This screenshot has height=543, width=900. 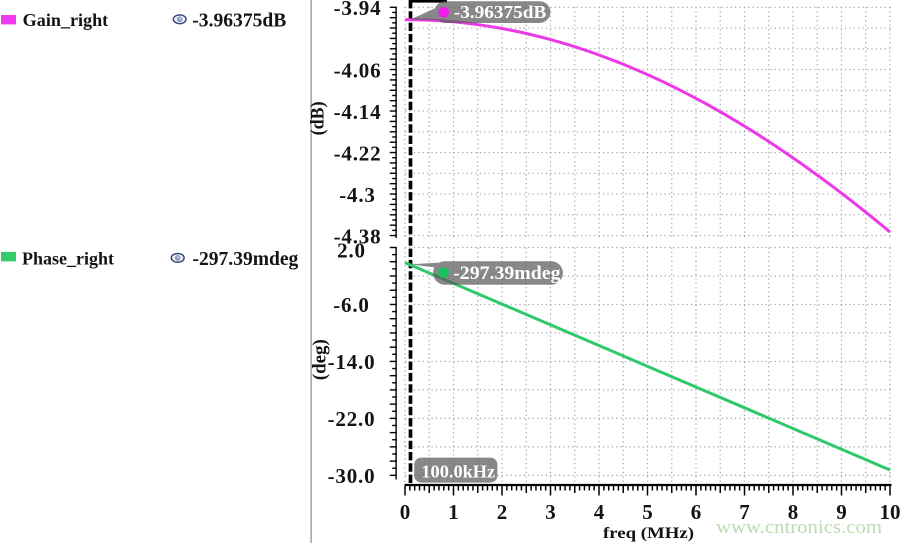 What do you see at coordinates (599, 512) in the screenshot?
I see `svg-text: 4` at bounding box center [599, 512].